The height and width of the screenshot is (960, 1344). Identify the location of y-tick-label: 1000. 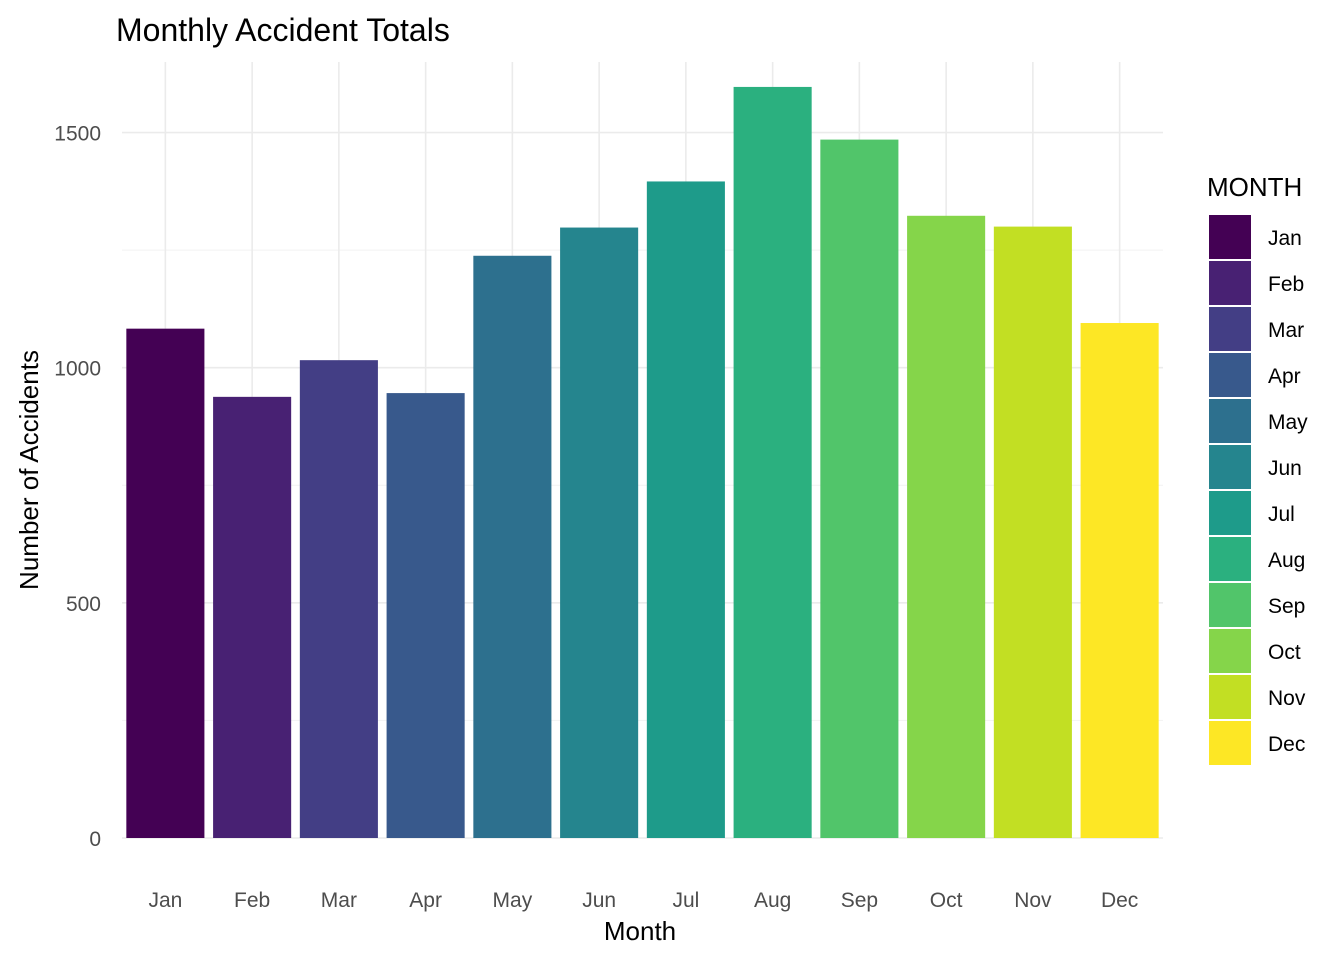
(77, 369).